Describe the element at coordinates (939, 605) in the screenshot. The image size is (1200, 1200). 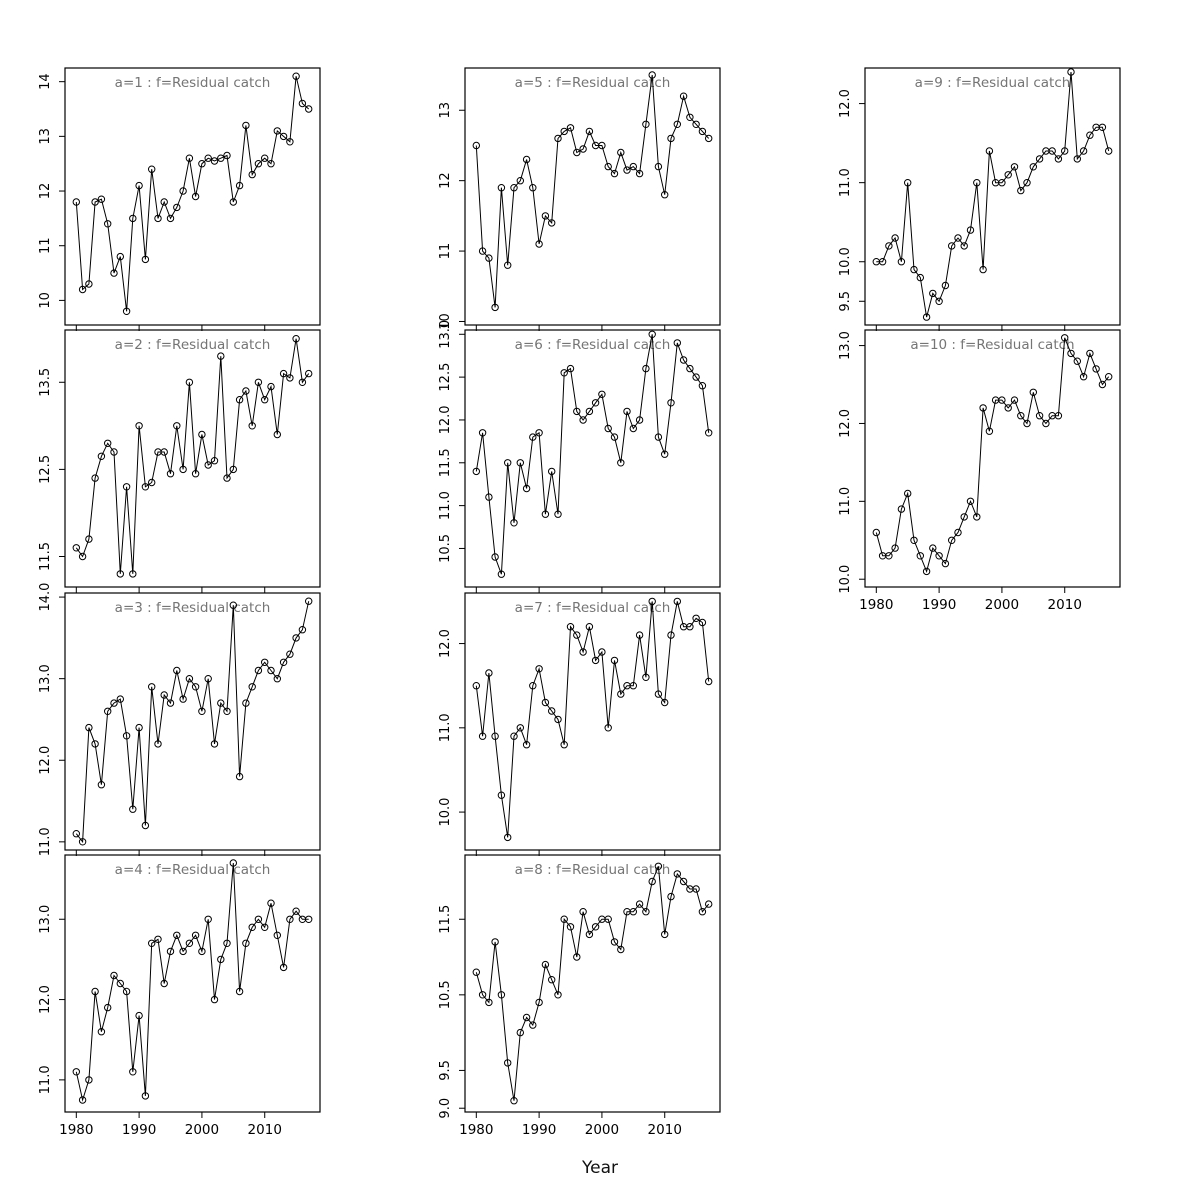
I see `x-tick-label: 1990` at that location.